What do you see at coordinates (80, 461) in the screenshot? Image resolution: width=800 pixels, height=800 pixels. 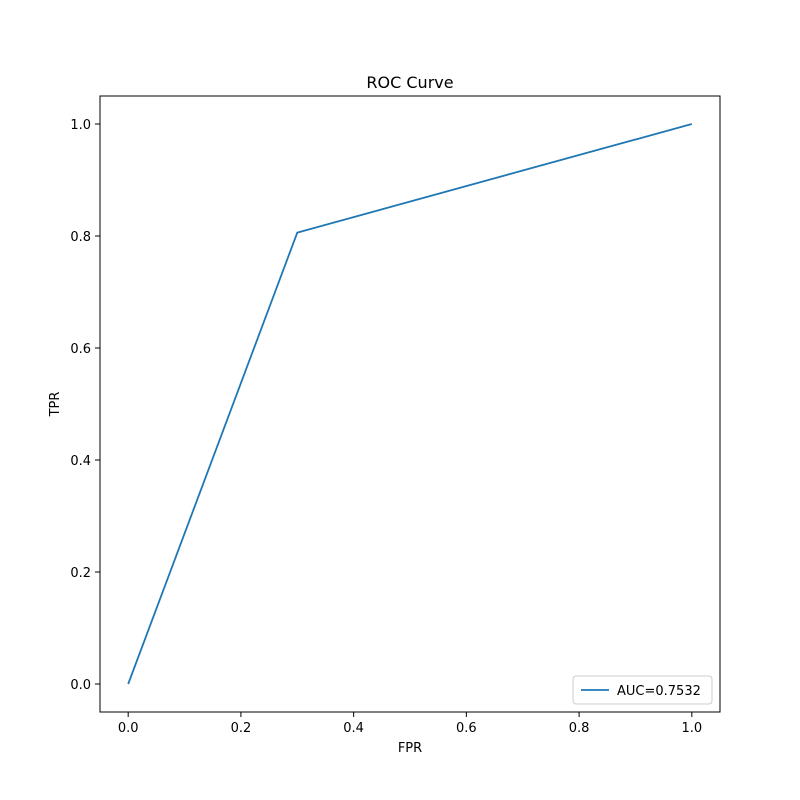 I see `y-tick-label: 0.4` at bounding box center [80, 461].